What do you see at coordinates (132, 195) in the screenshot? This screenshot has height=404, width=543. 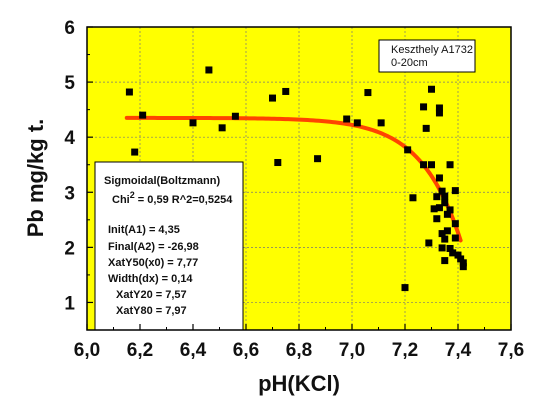 I see `chi-exponent: 2` at bounding box center [132, 195].